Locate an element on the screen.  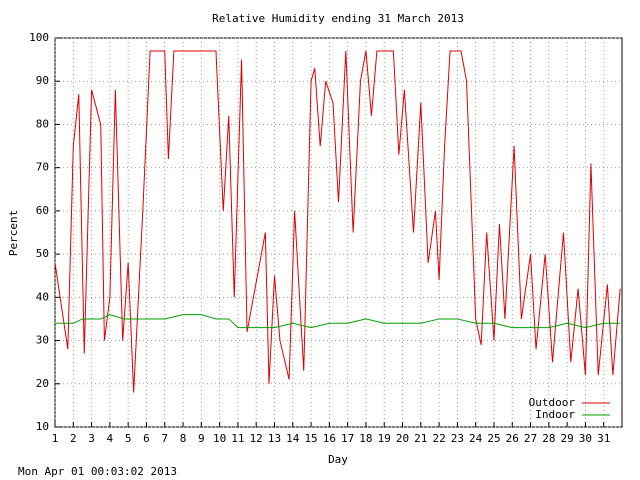
y-axis-label: Percent is located at coordinates (13, 233).